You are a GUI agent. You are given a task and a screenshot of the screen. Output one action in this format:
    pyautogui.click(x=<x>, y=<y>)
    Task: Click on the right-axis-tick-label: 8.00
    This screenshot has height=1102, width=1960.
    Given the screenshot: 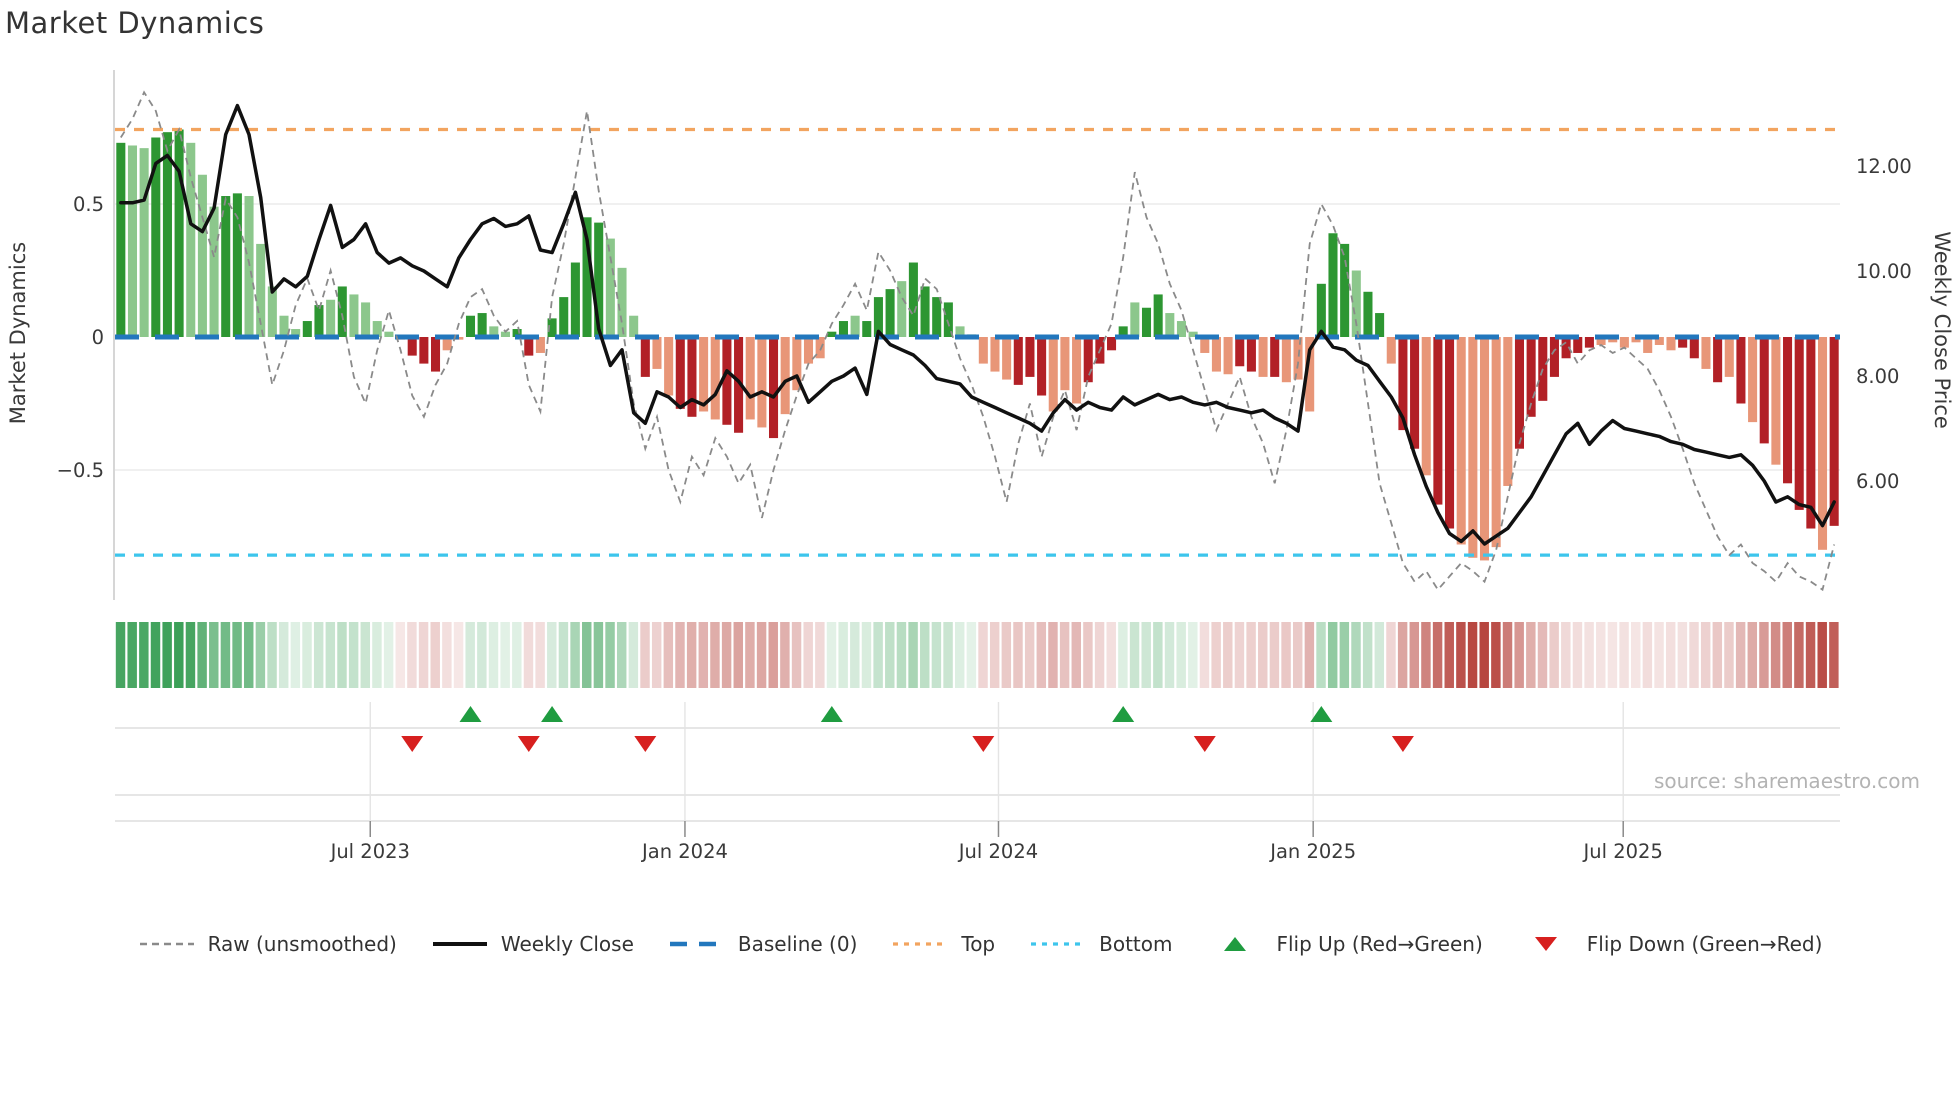 What is the action you would take?
    pyautogui.click(x=1877, y=376)
    